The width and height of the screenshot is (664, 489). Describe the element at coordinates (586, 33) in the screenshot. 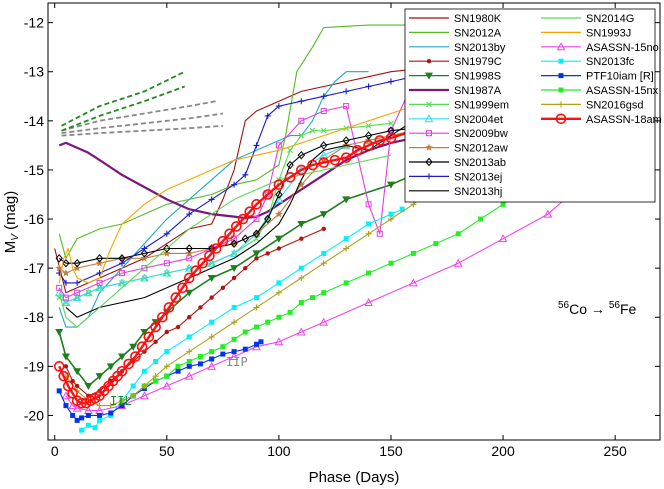

I see `legend-item-sn1993j: SN1993J` at that location.